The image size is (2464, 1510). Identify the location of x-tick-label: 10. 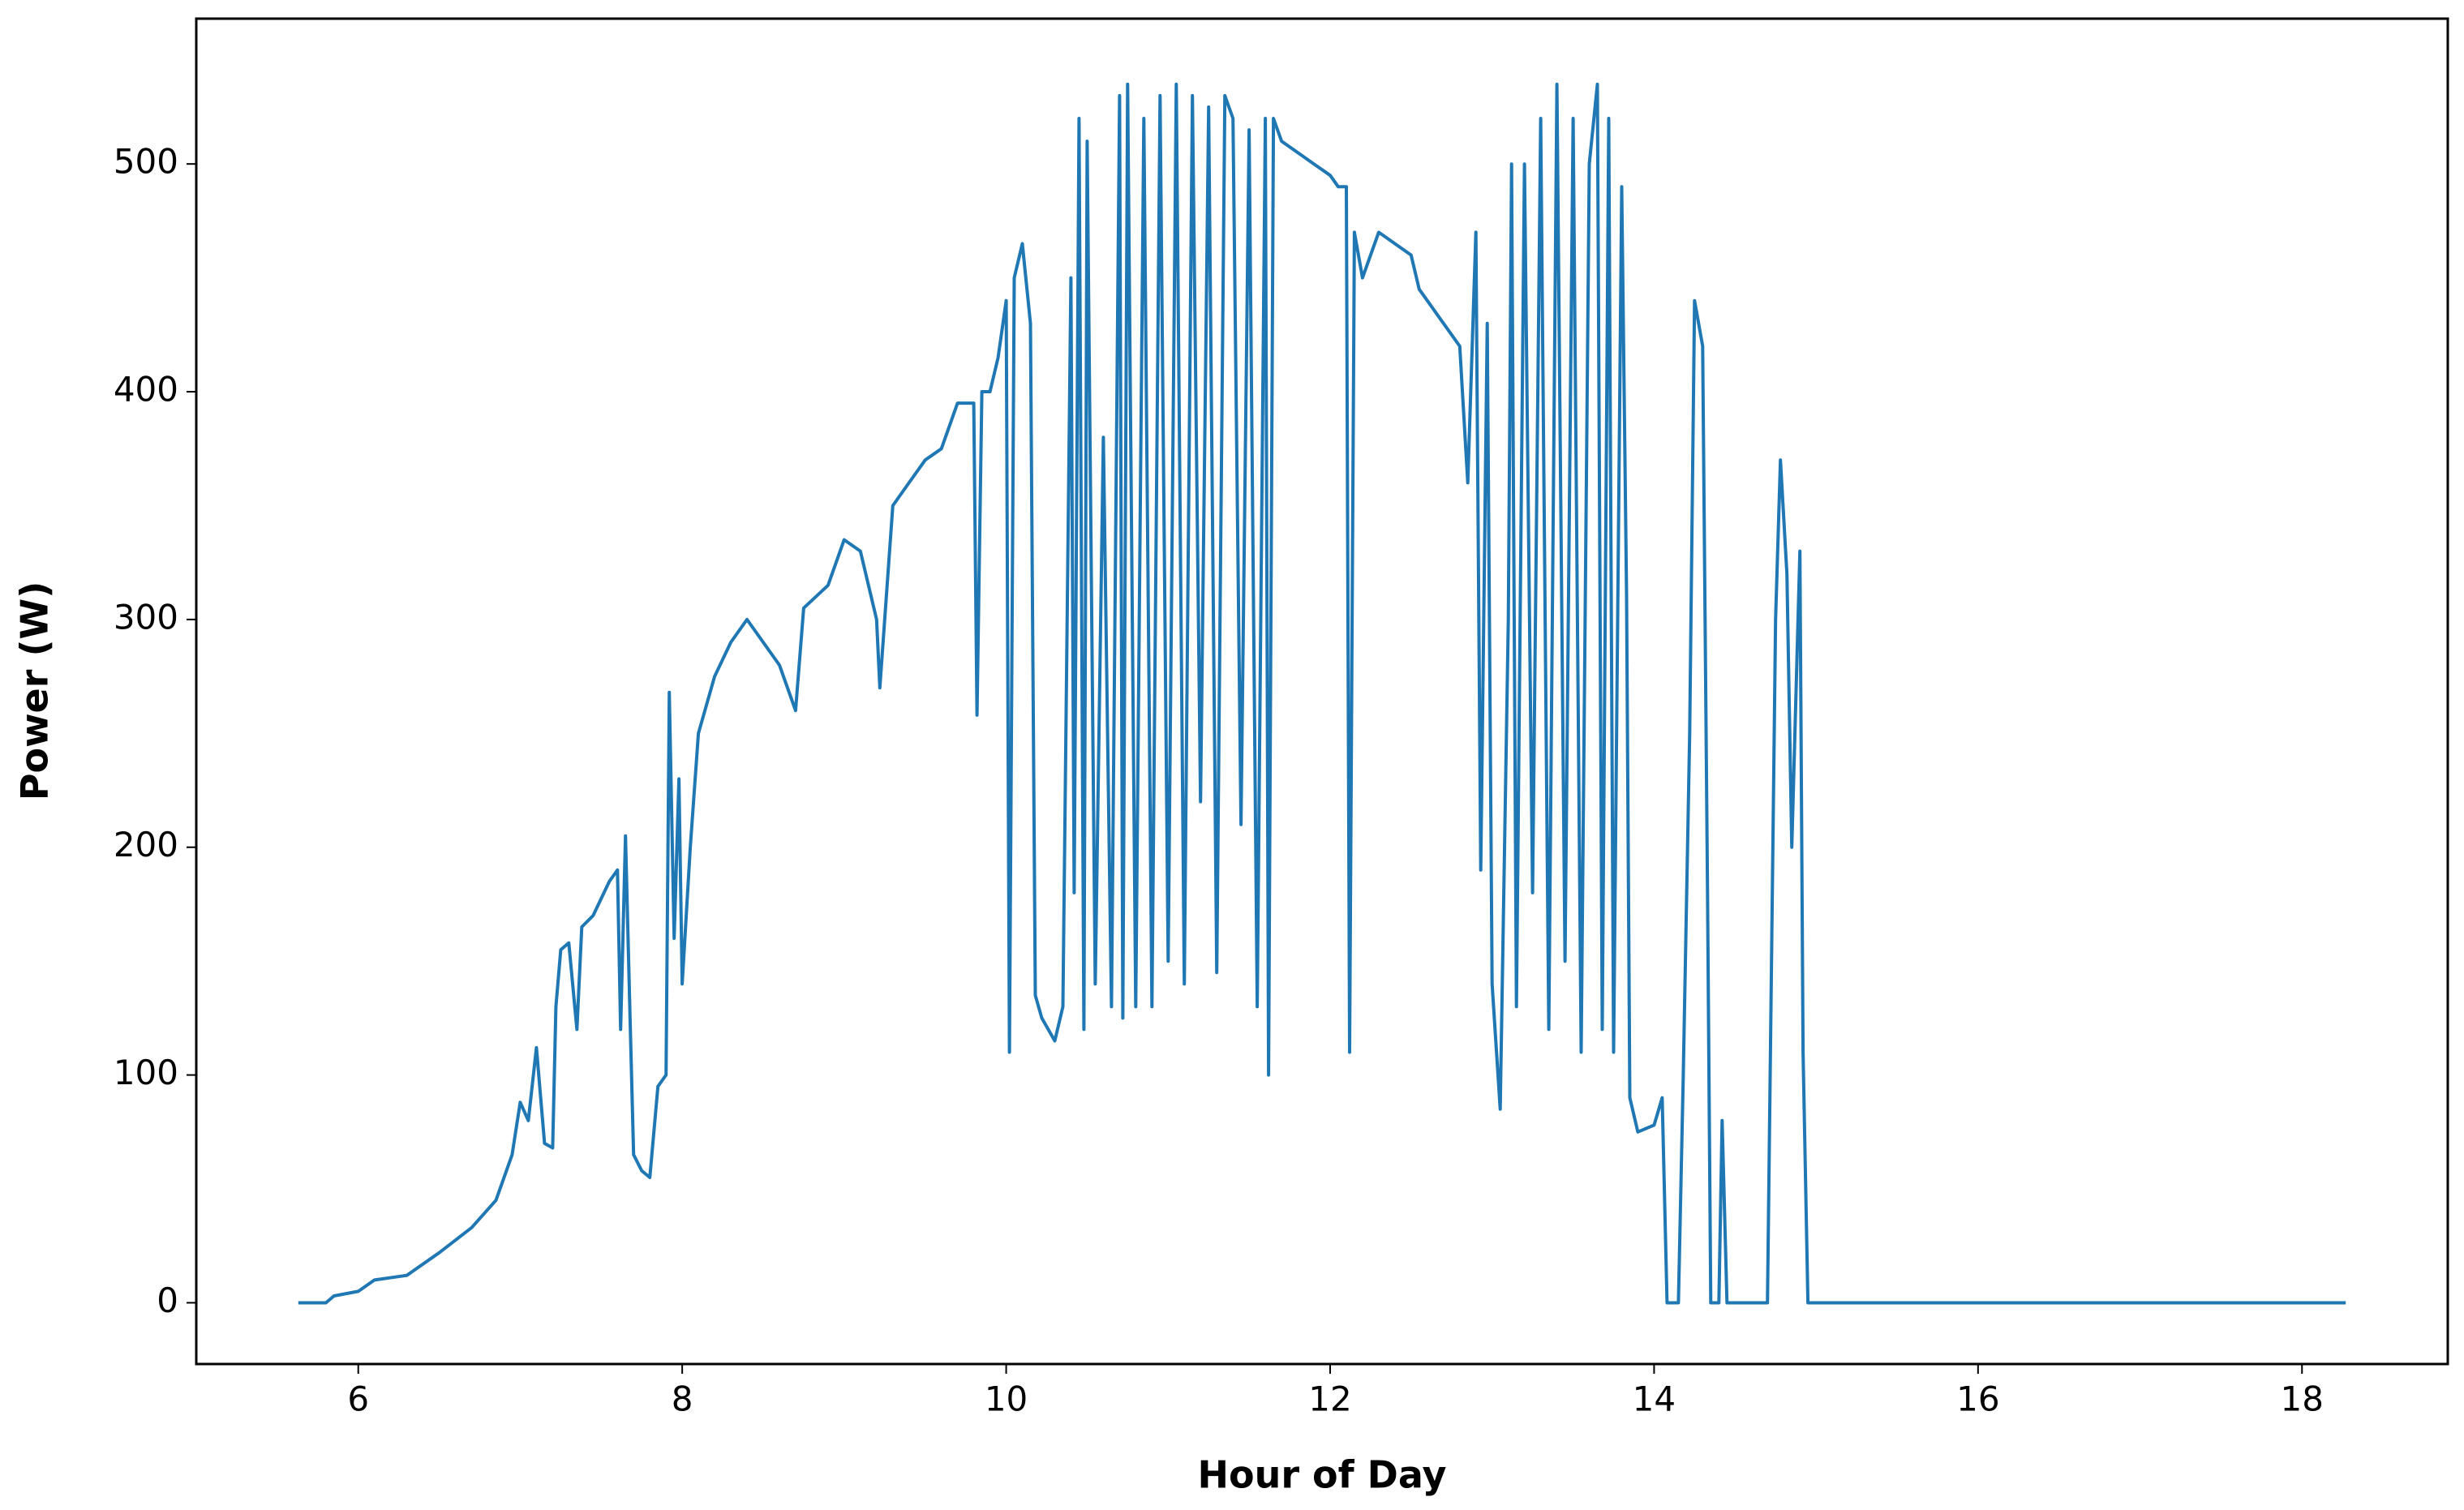
(1006, 1399).